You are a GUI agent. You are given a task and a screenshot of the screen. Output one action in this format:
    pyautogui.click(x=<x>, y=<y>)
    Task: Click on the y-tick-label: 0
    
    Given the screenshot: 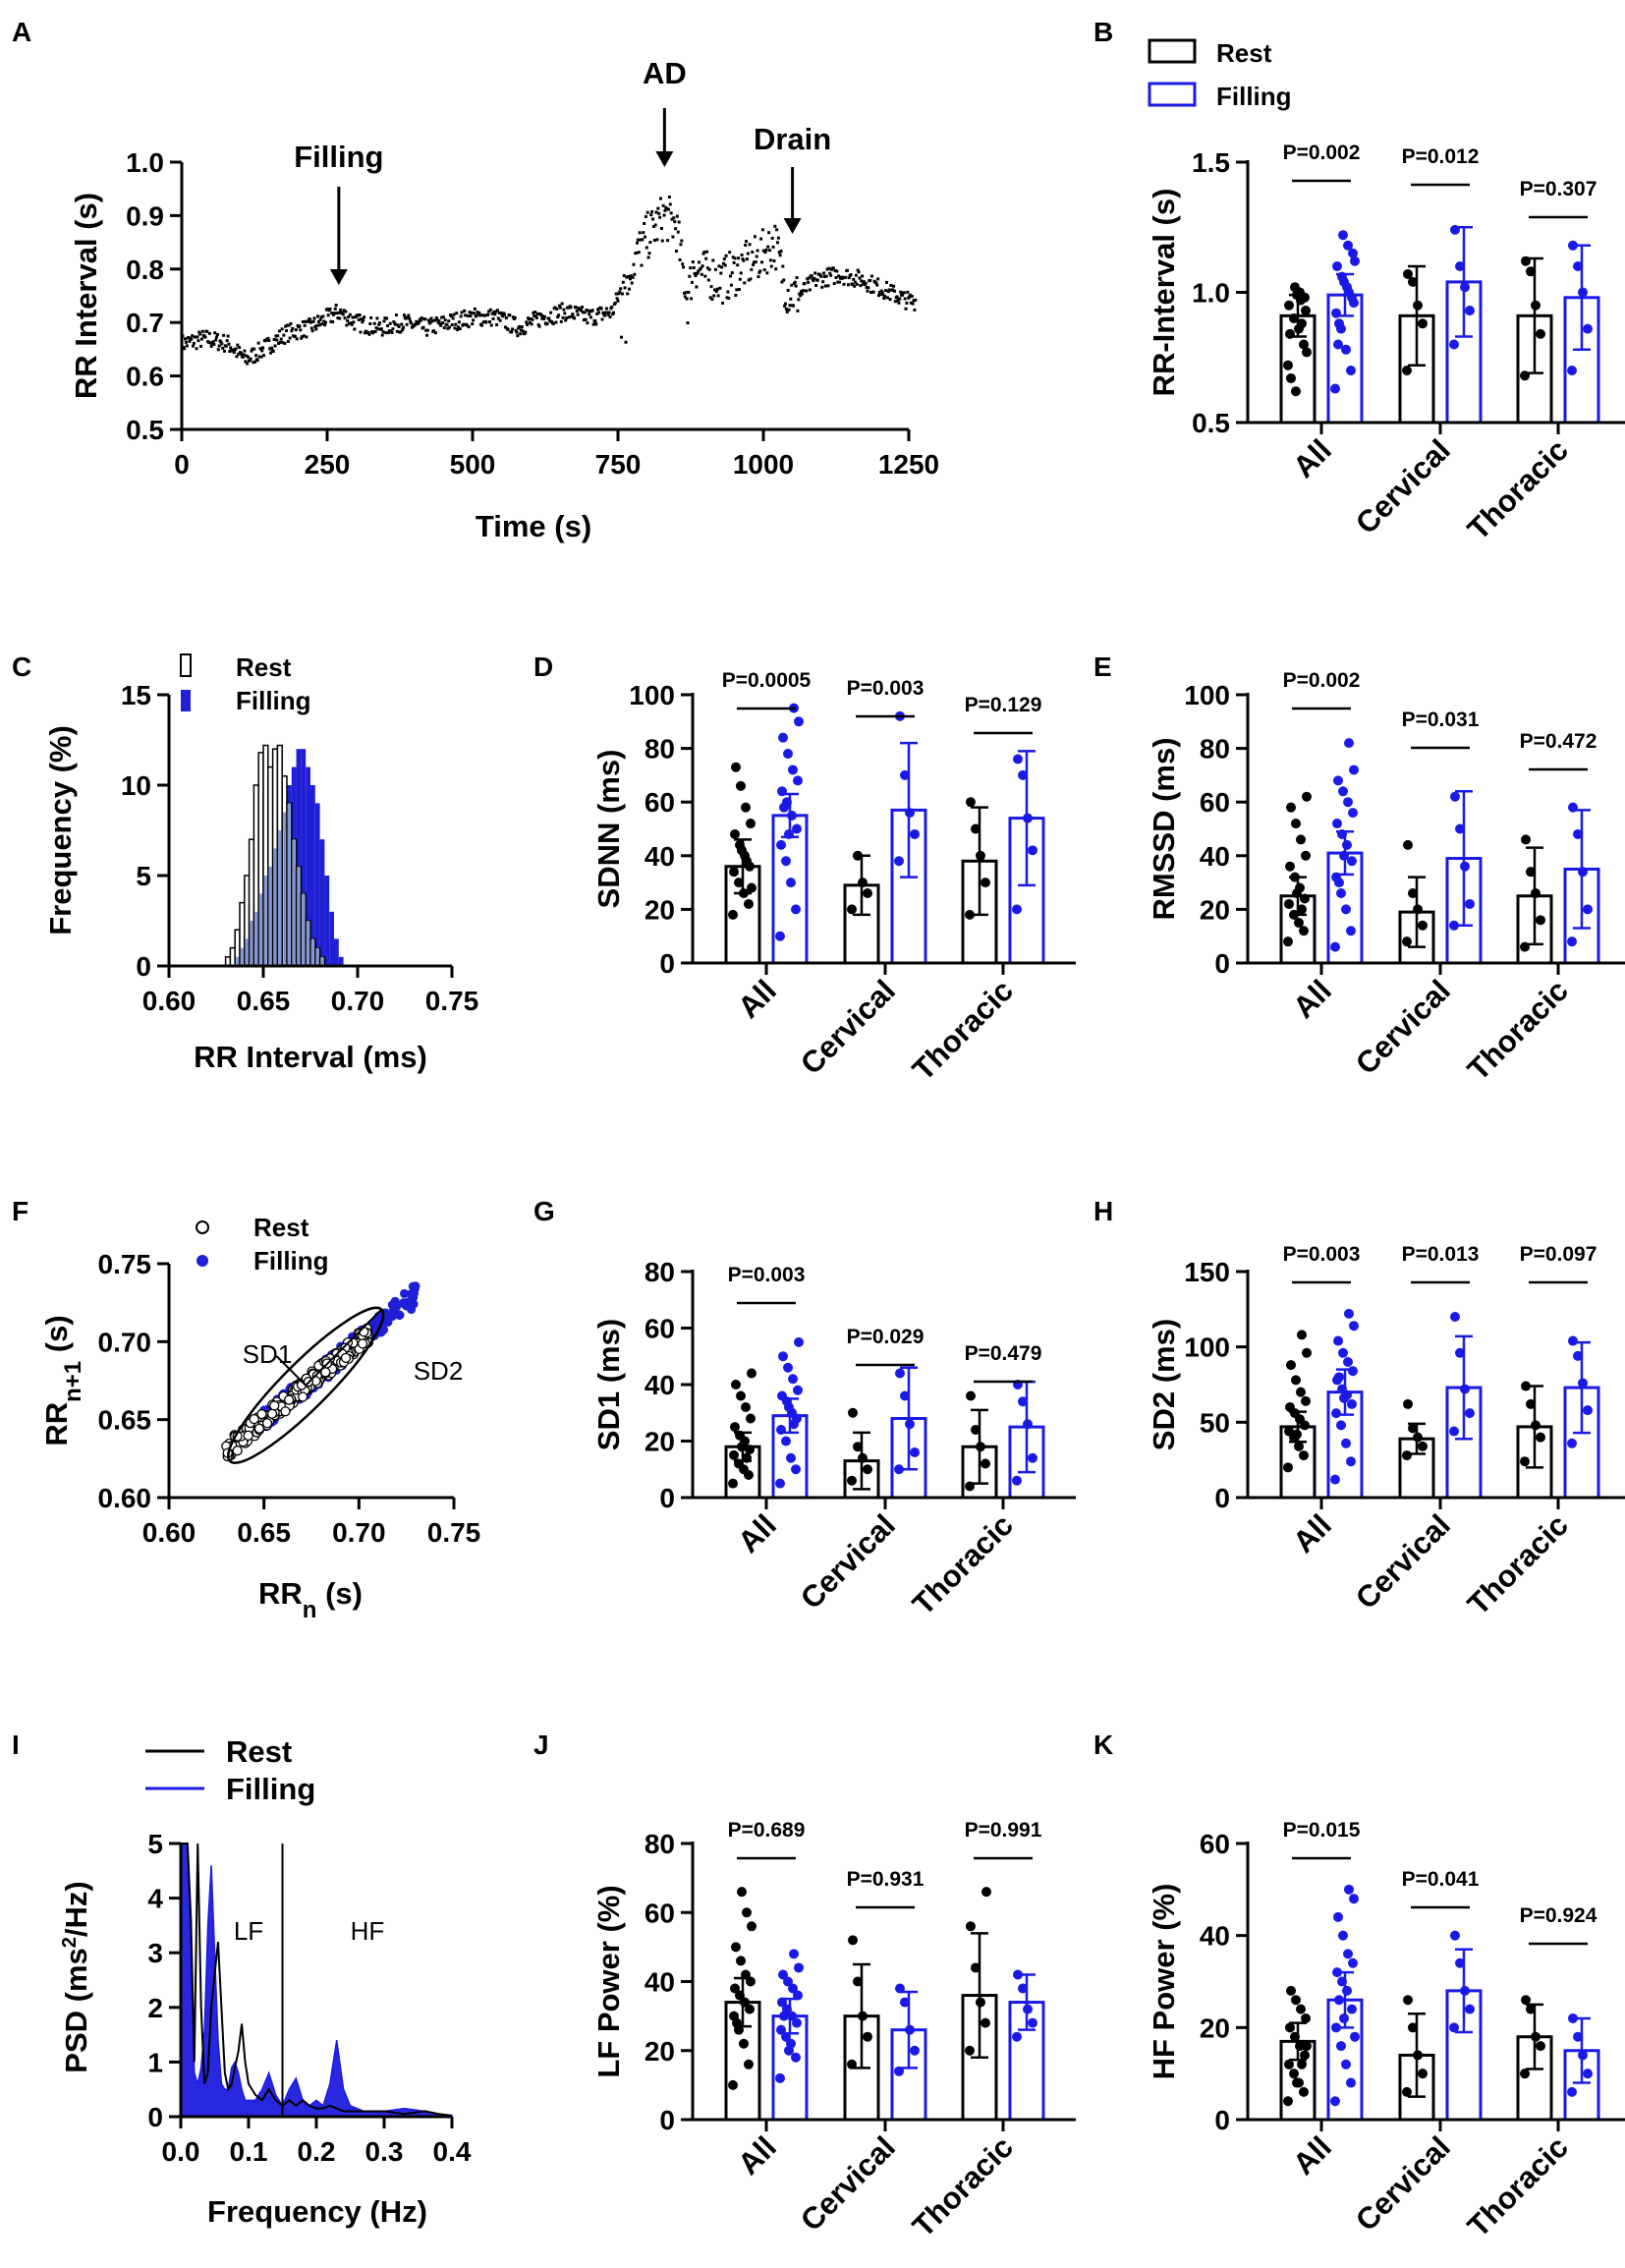 What is the action you would take?
    pyautogui.click(x=667, y=1498)
    